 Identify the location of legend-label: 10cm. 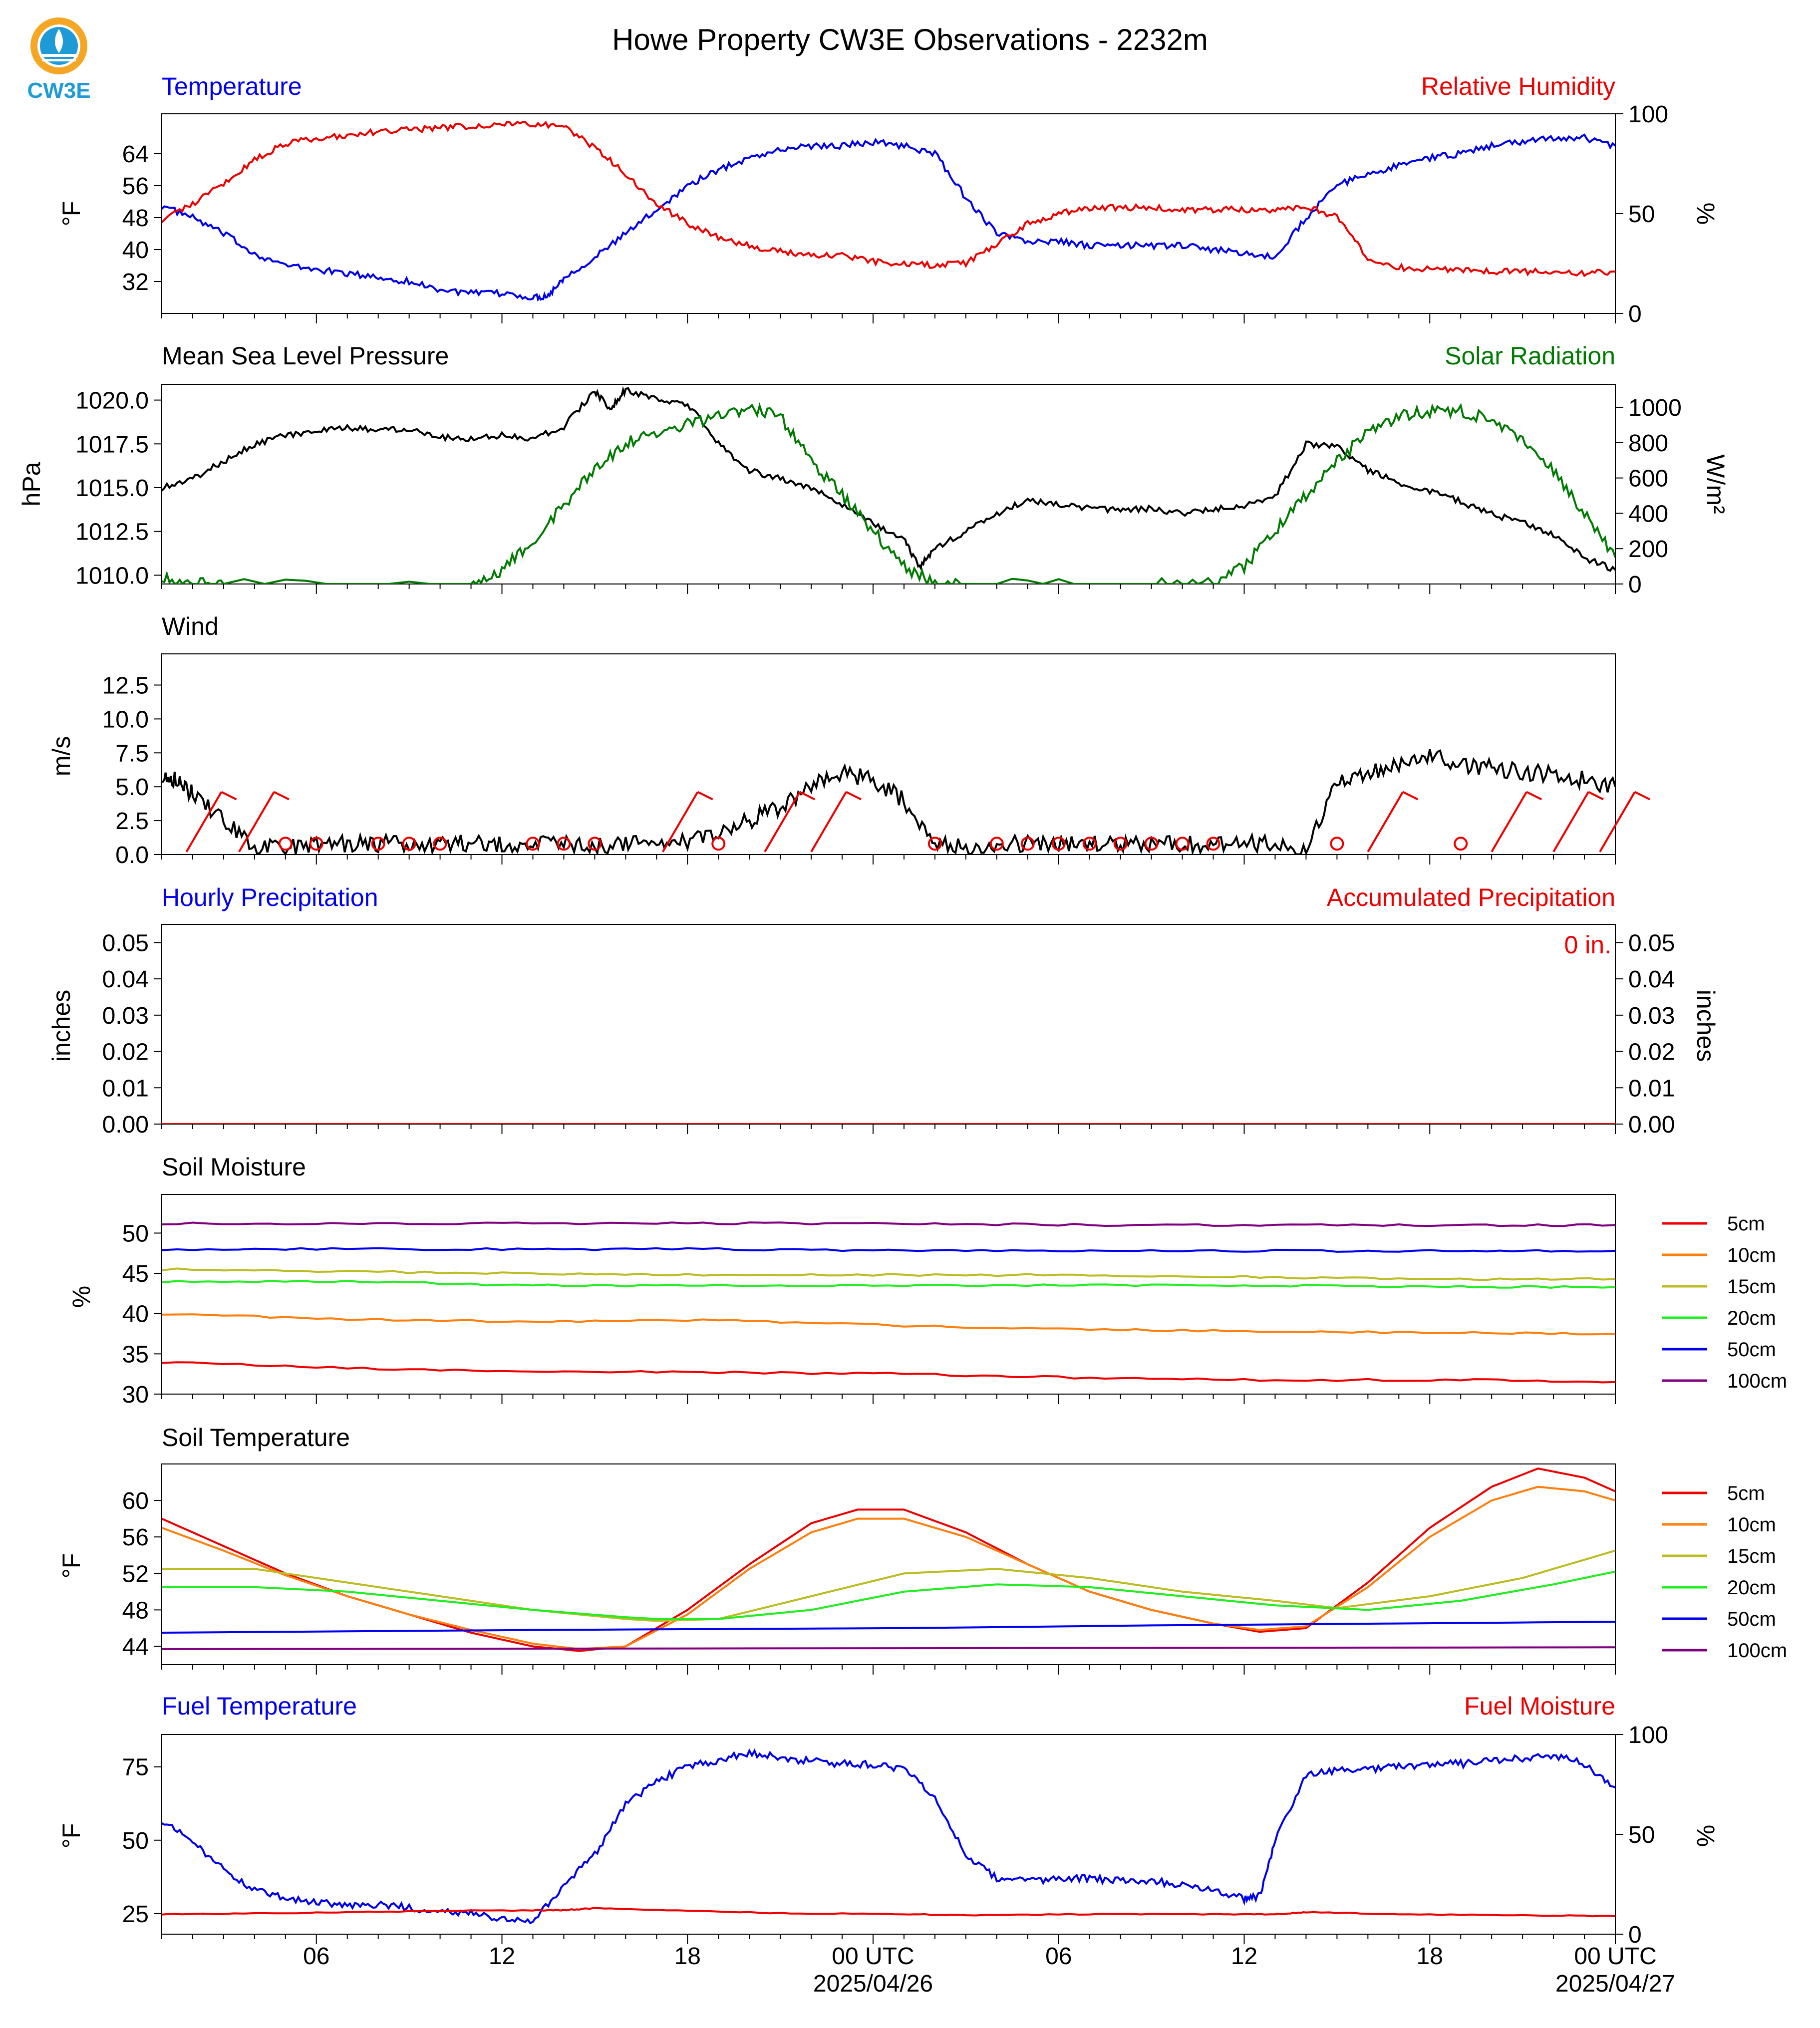
(1751, 1255).